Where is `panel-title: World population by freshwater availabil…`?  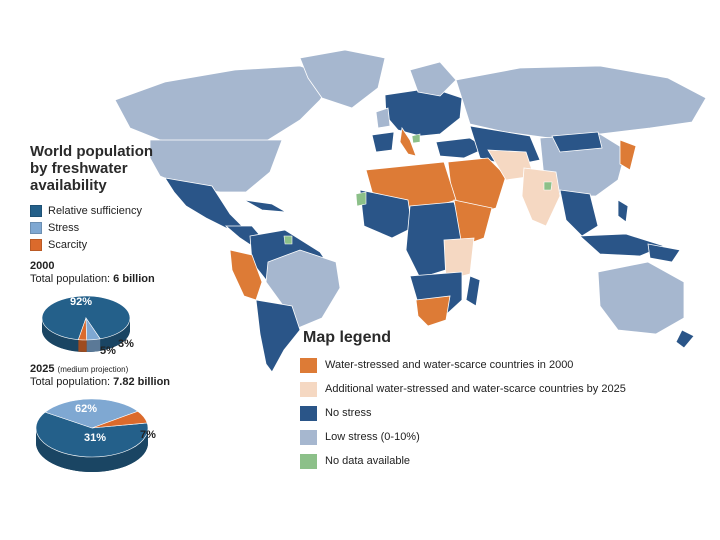 panel-title: World population by freshwater availabil… is located at coordinates (115, 168).